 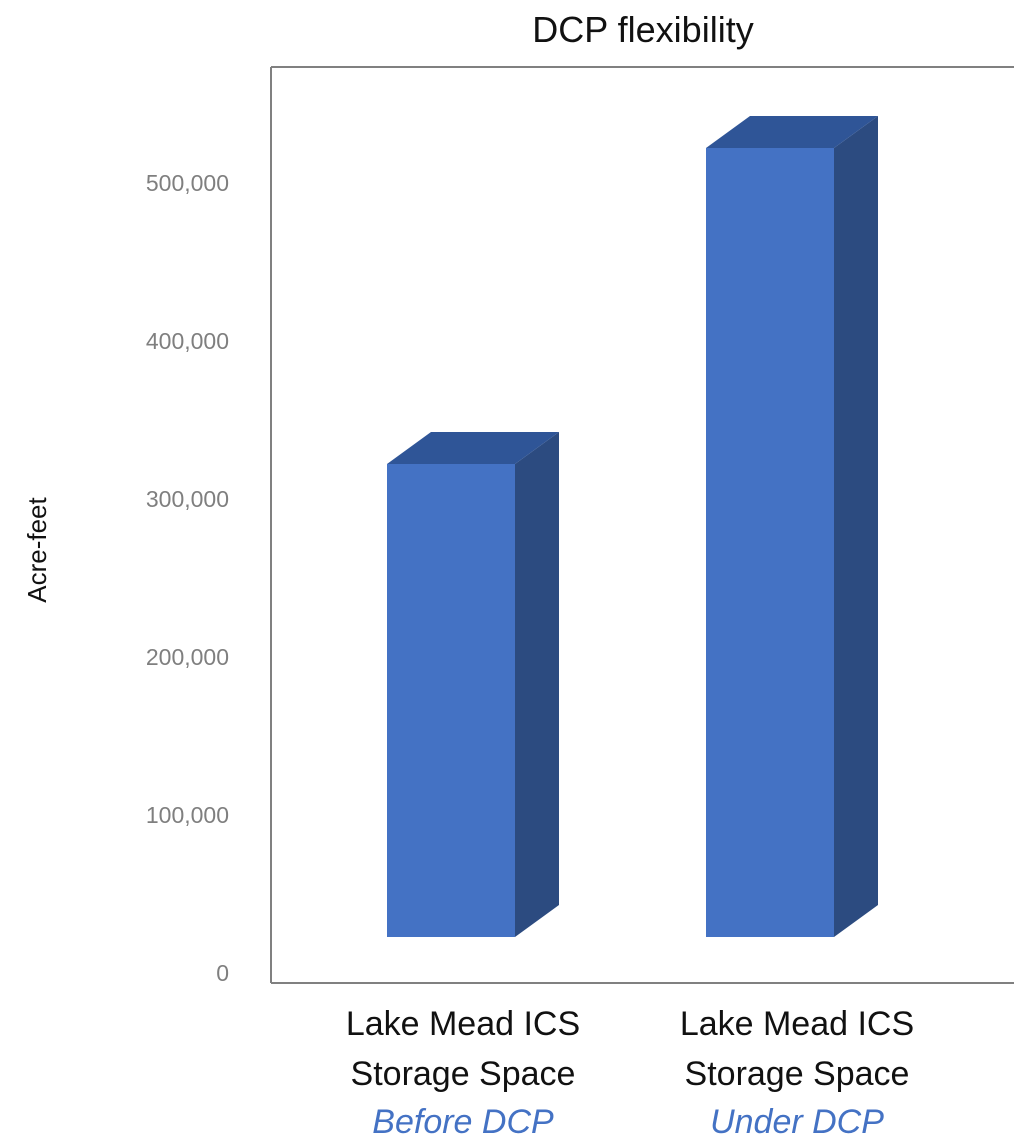 I want to click on y-tick-label: 200,000, so click(x=187, y=657).